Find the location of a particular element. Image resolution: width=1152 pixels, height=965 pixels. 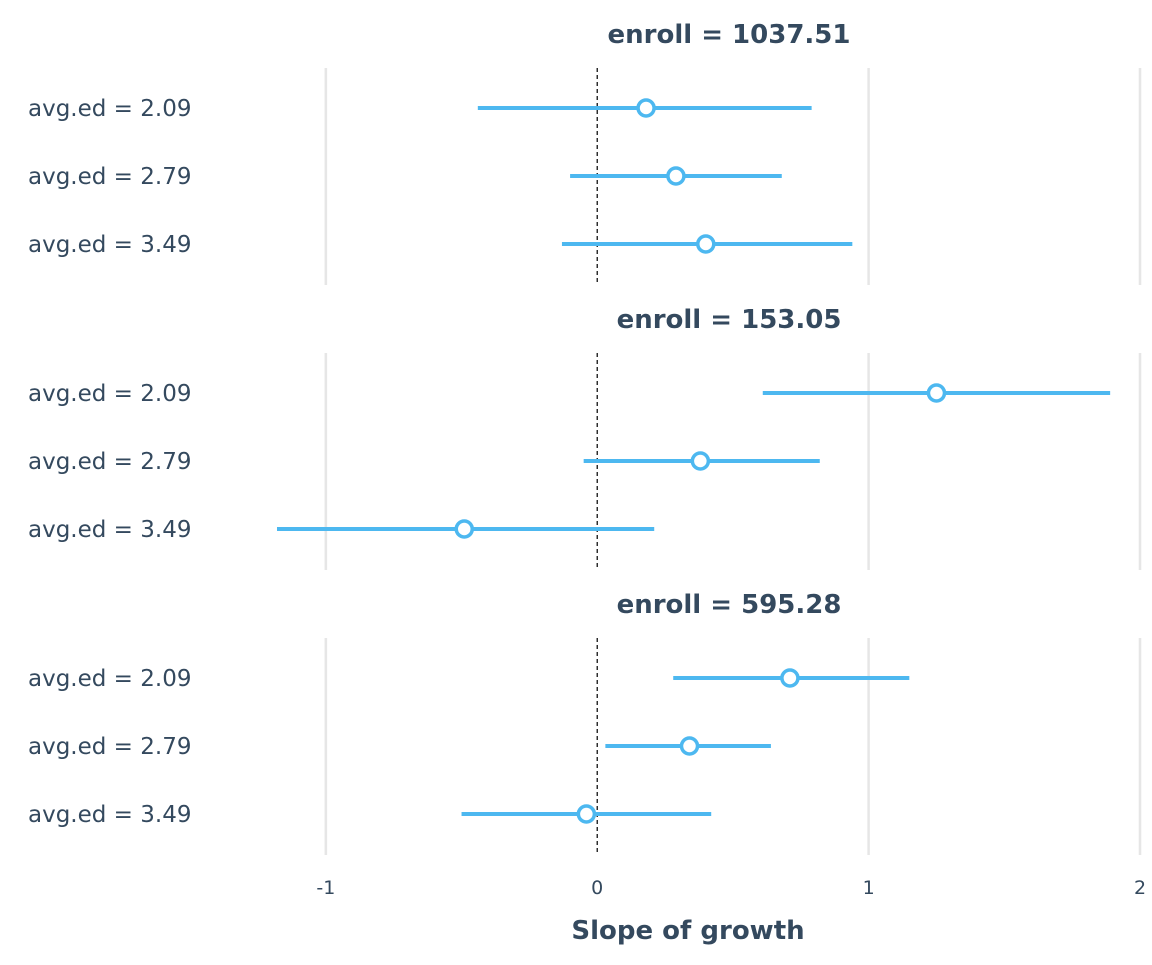

x-tick-label: 2 is located at coordinates (1140, 888).